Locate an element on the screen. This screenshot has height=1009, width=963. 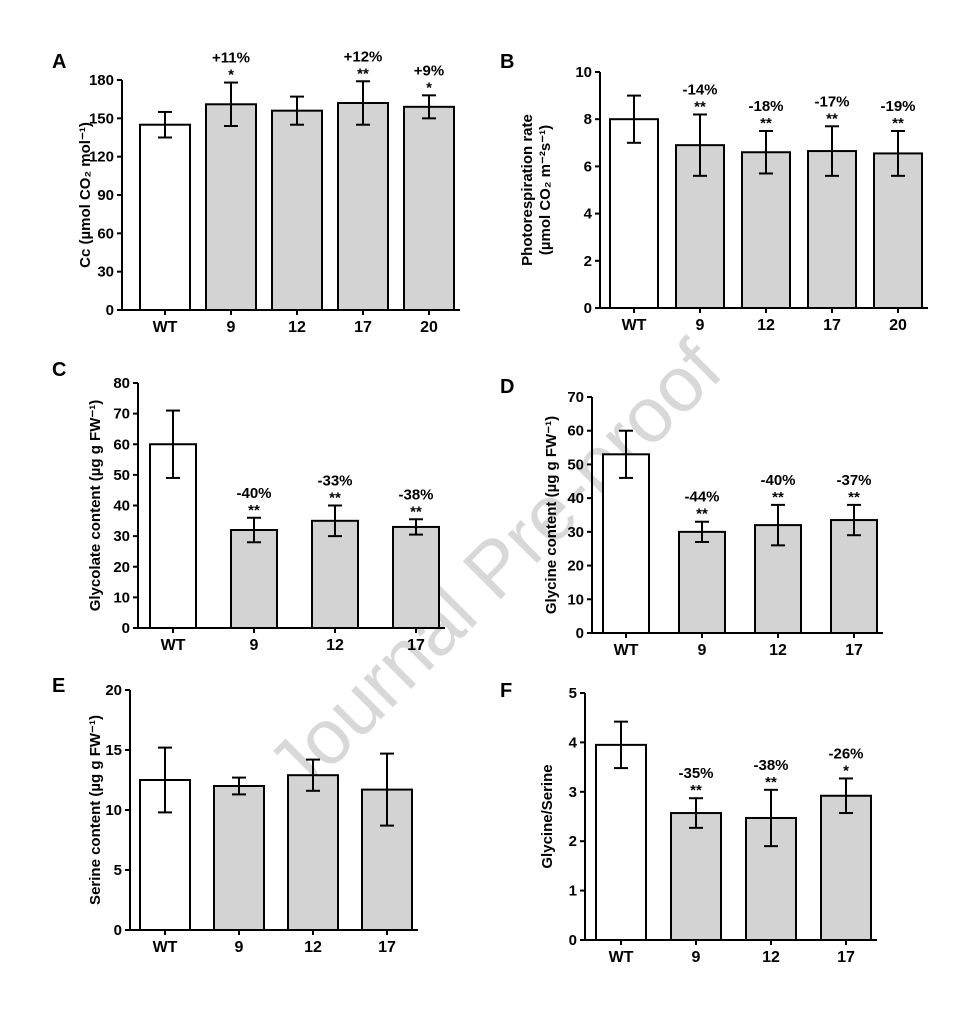
y-tick-label: 150 is located at coordinates (101, 118).